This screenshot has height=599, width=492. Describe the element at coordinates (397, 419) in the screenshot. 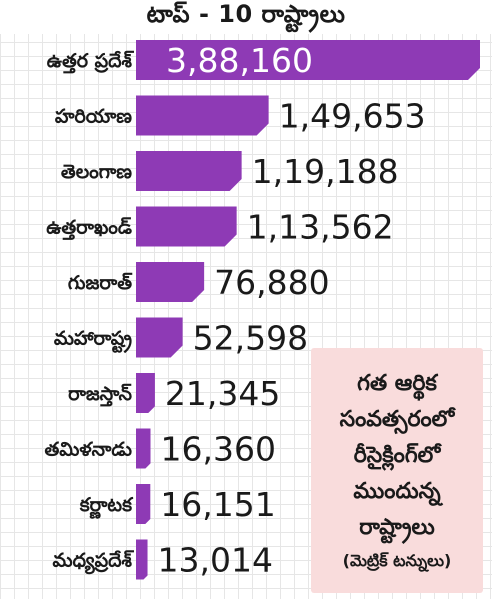

I see `note-line: సంవత్సరంలో` at that location.